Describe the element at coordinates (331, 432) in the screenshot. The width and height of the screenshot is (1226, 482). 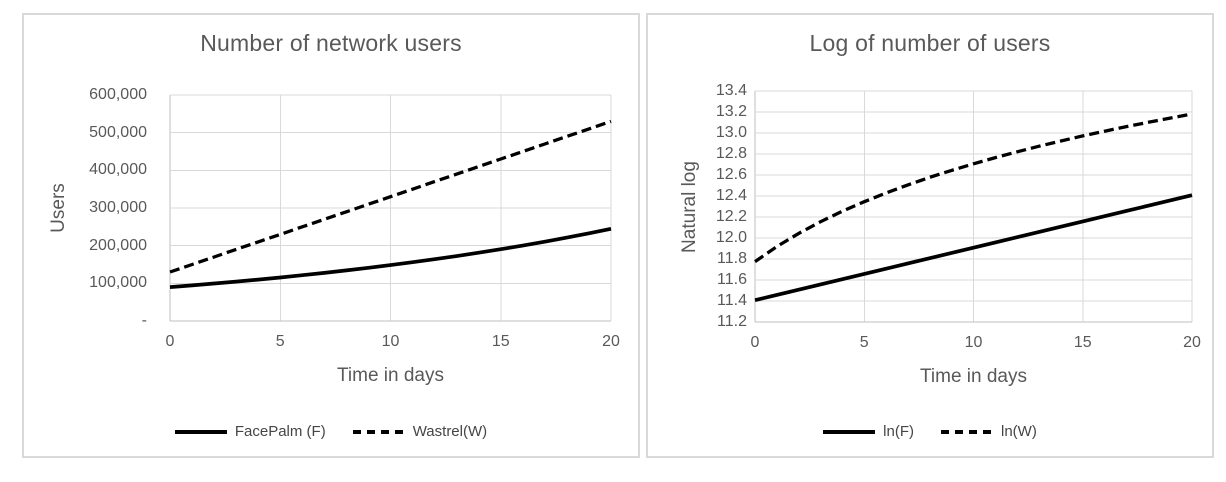
I see `legend: FacePalm (F) Wastrel(W)` at that location.